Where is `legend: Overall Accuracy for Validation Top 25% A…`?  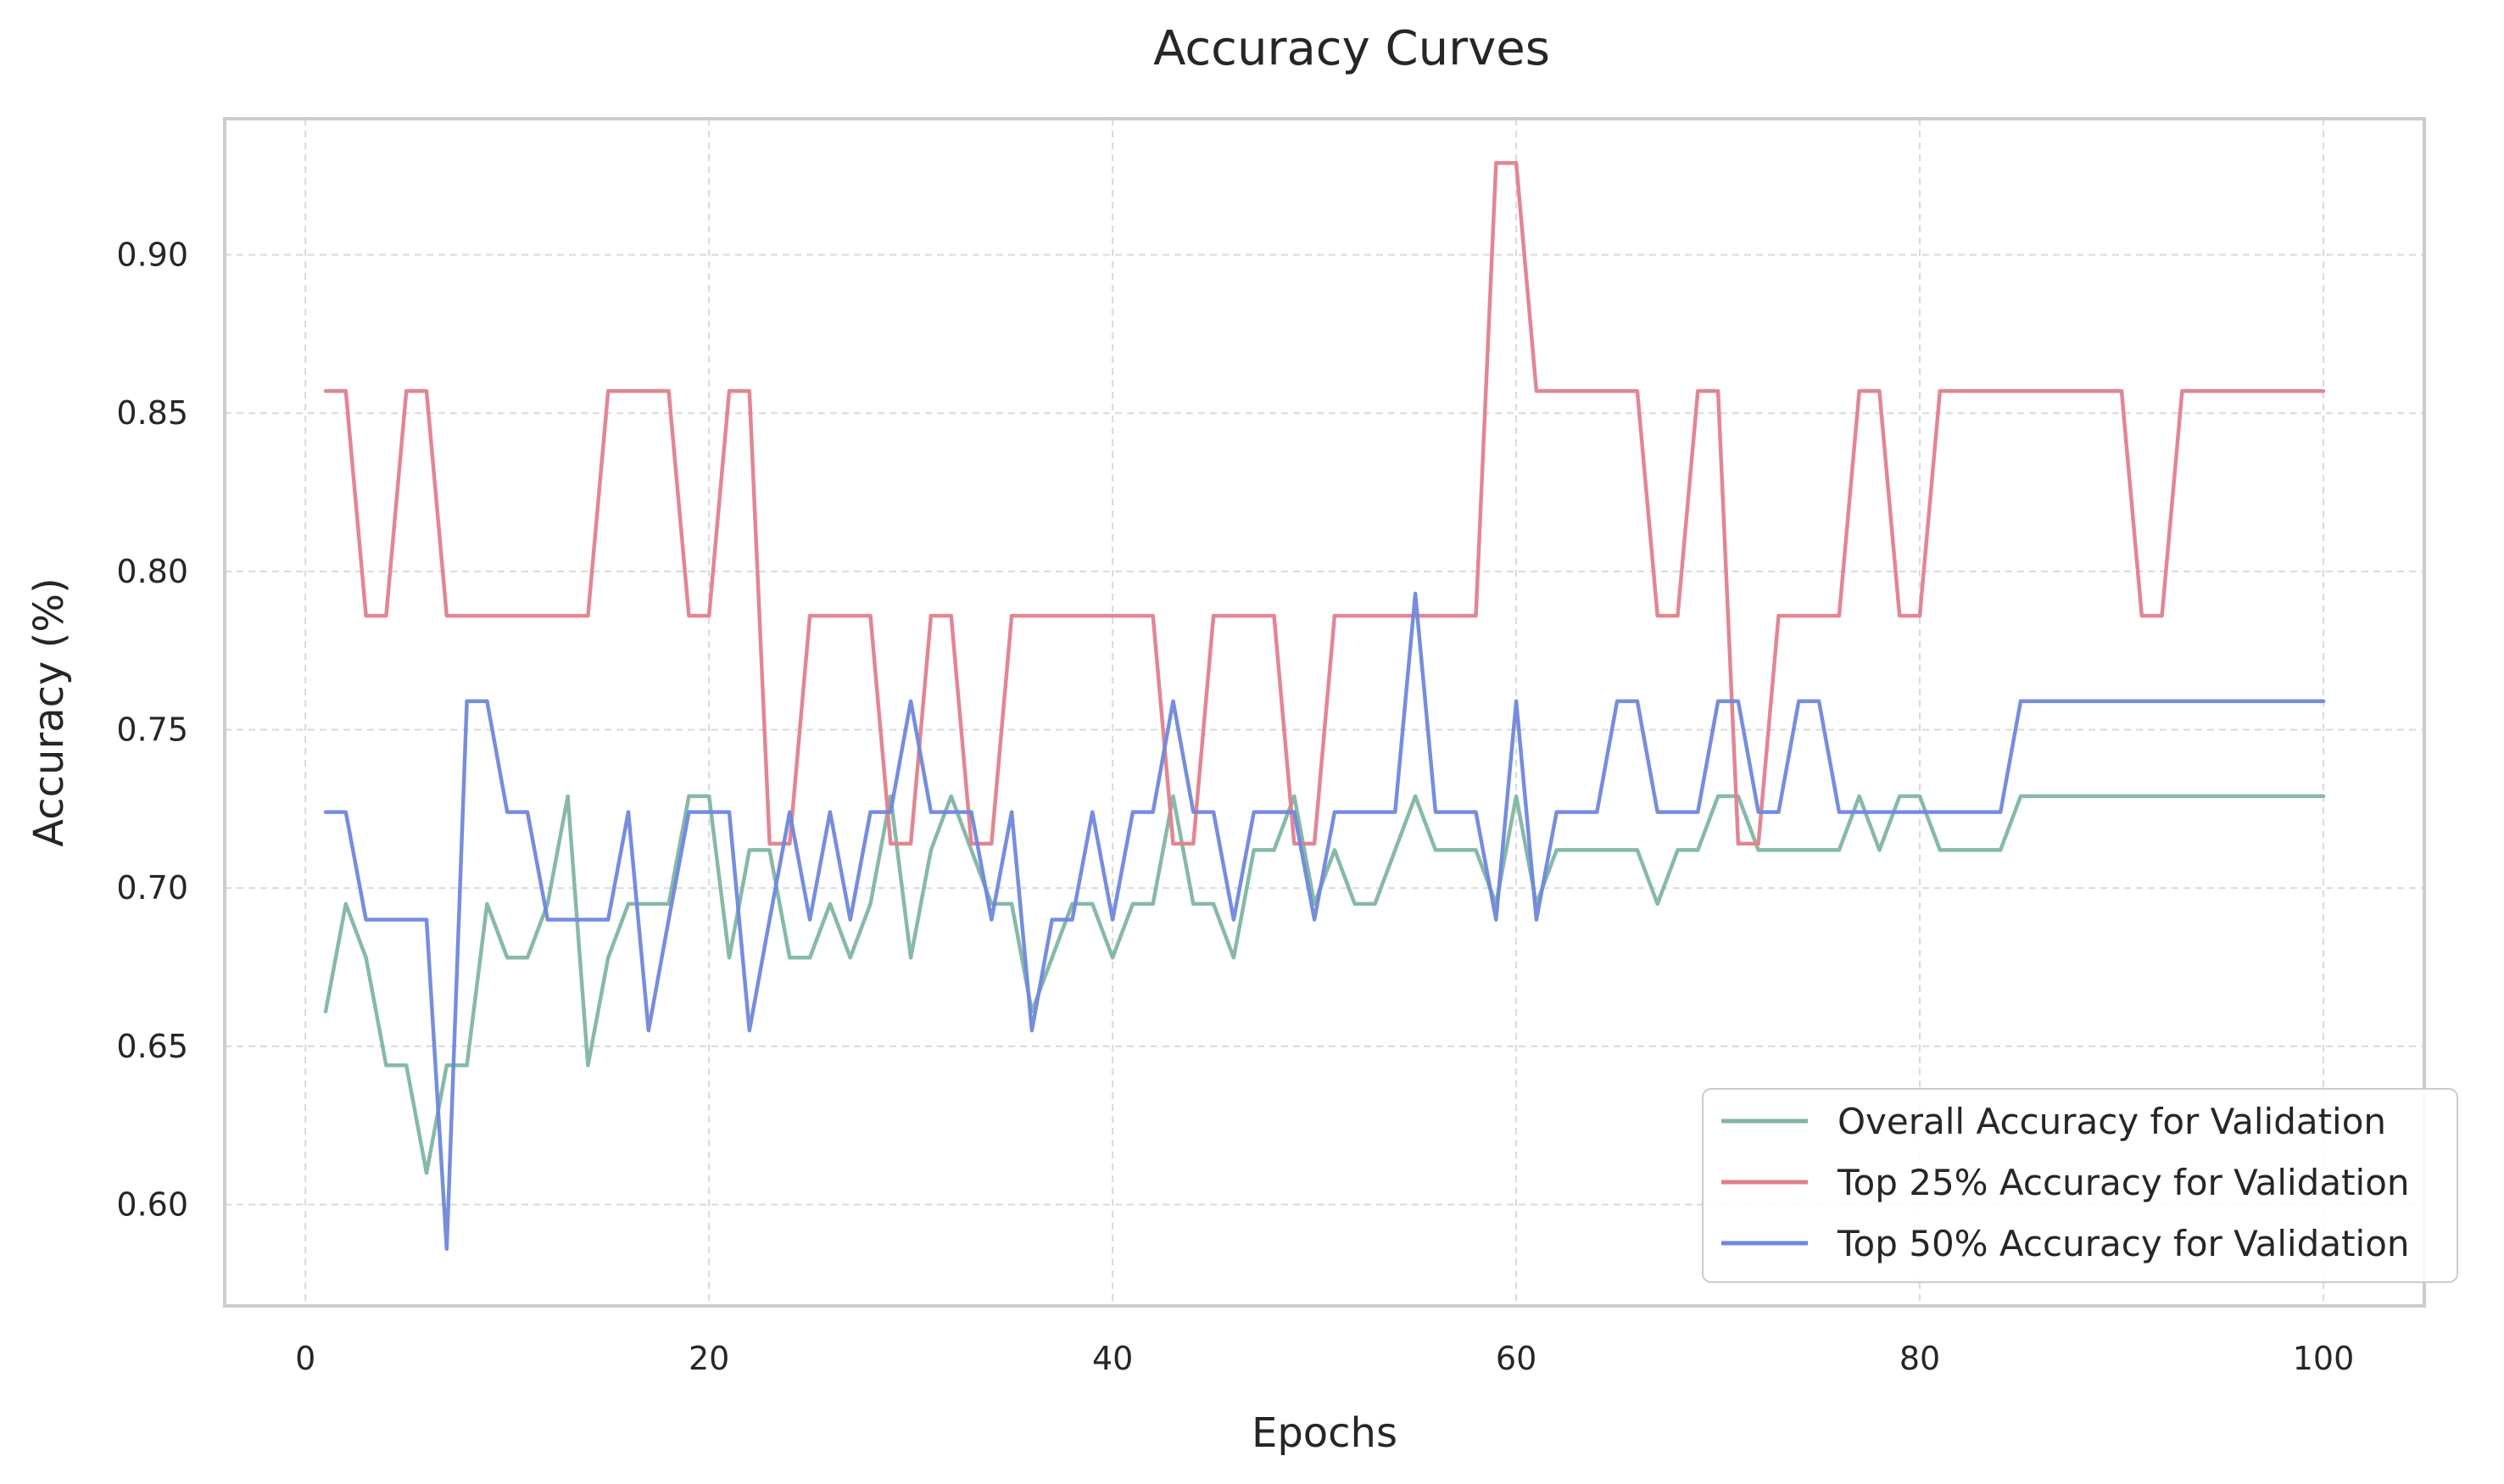 legend: Overall Accuracy for Validation Top 25% A… is located at coordinates (2080, 1186).